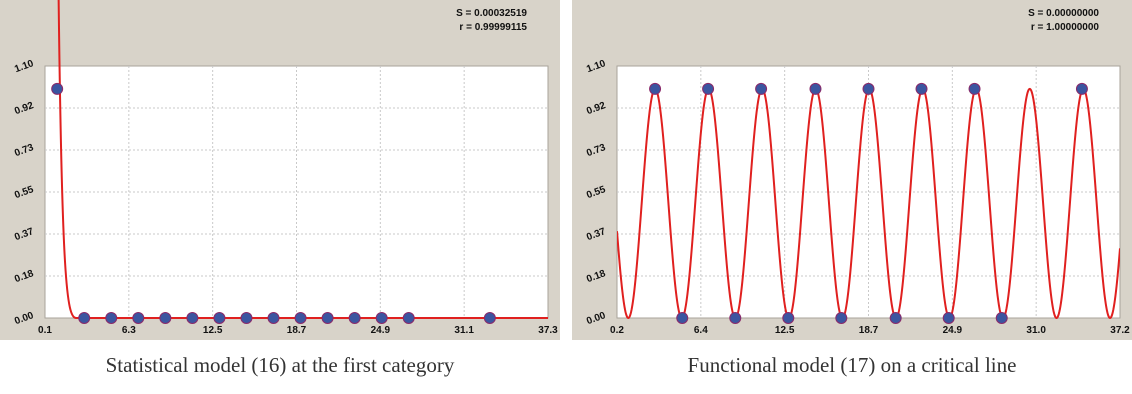 The height and width of the screenshot is (394, 1132). I want to click on x-tick-label: 37.3, so click(548, 330).